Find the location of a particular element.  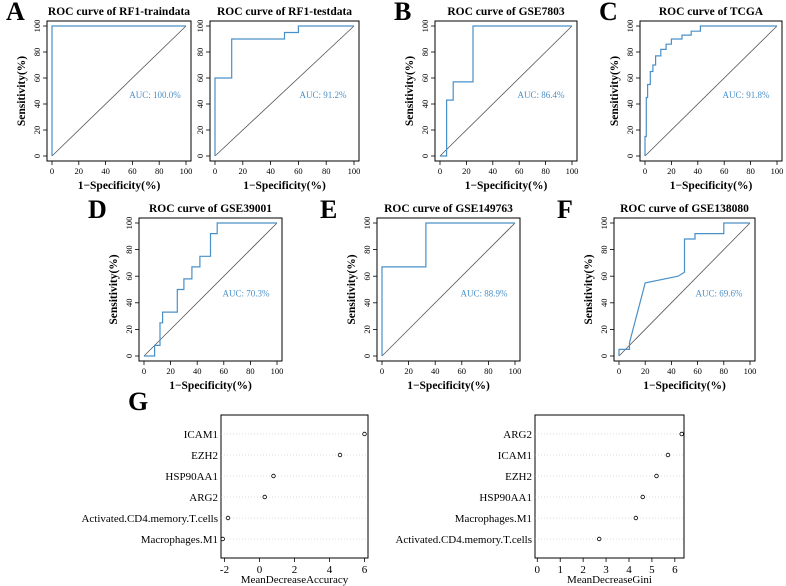

x-axis-label: MeanDecreaseGini is located at coordinates (609, 580).